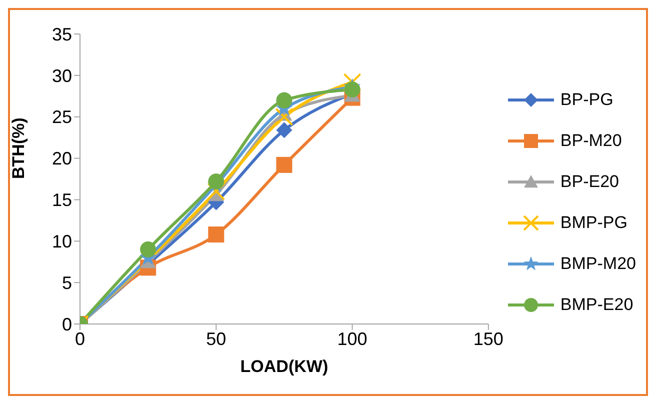 This screenshot has height=406, width=658. What do you see at coordinates (352, 338) in the screenshot?
I see `x-tick-label: 100` at bounding box center [352, 338].